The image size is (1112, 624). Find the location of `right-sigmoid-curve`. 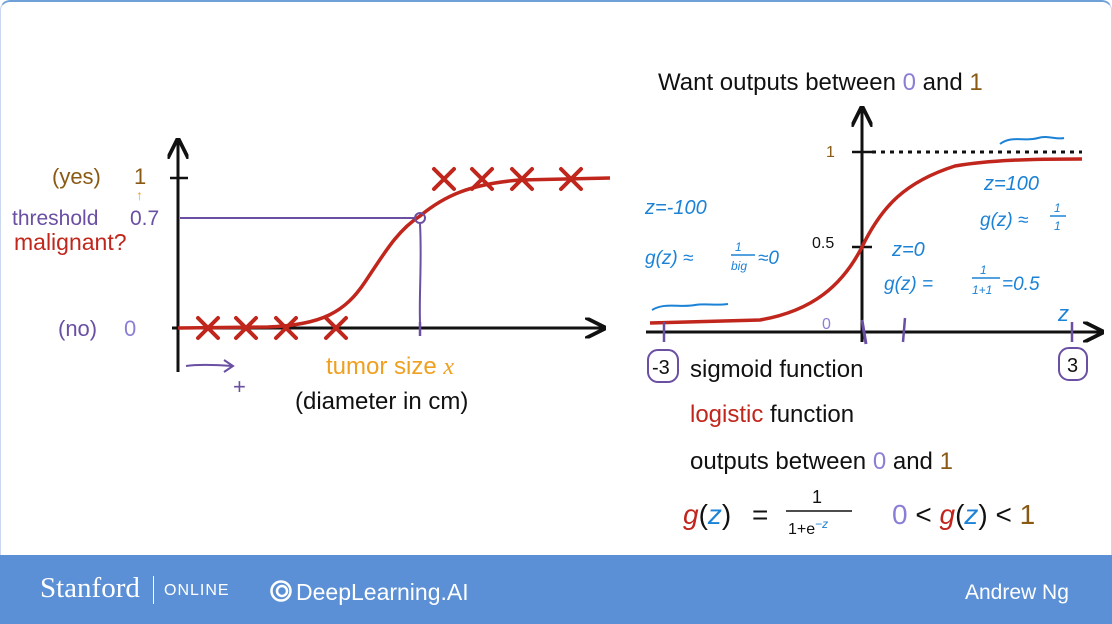

right-sigmoid-curve is located at coordinates (866, 241).